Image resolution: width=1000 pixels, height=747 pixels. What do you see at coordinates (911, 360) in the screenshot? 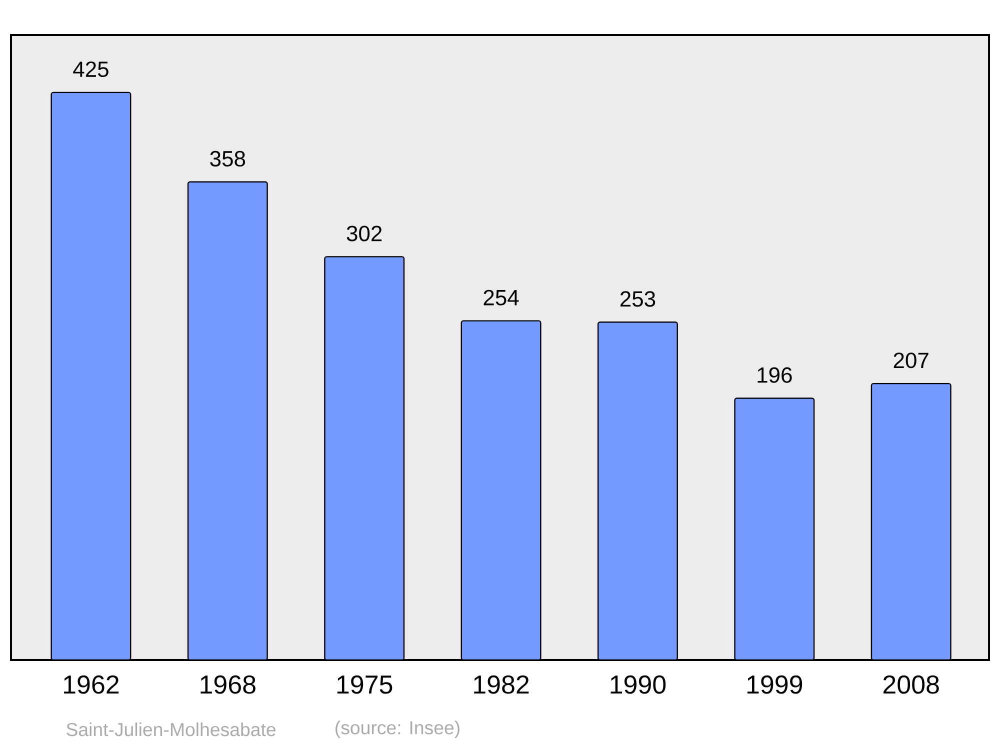
I see `data-label: 207` at bounding box center [911, 360].